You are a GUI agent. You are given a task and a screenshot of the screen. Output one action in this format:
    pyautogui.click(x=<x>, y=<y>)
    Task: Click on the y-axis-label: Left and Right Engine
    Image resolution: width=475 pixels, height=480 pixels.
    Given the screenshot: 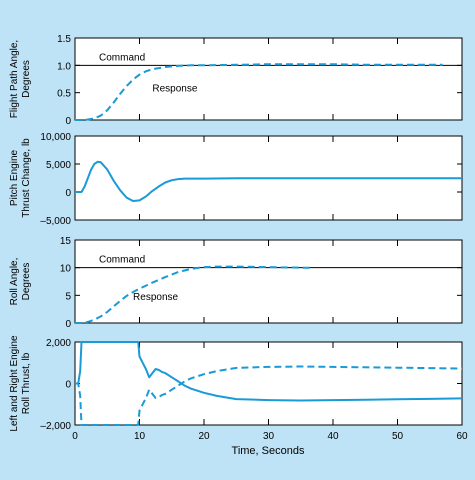 What is the action you would take?
    pyautogui.click(x=14, y=383)
    